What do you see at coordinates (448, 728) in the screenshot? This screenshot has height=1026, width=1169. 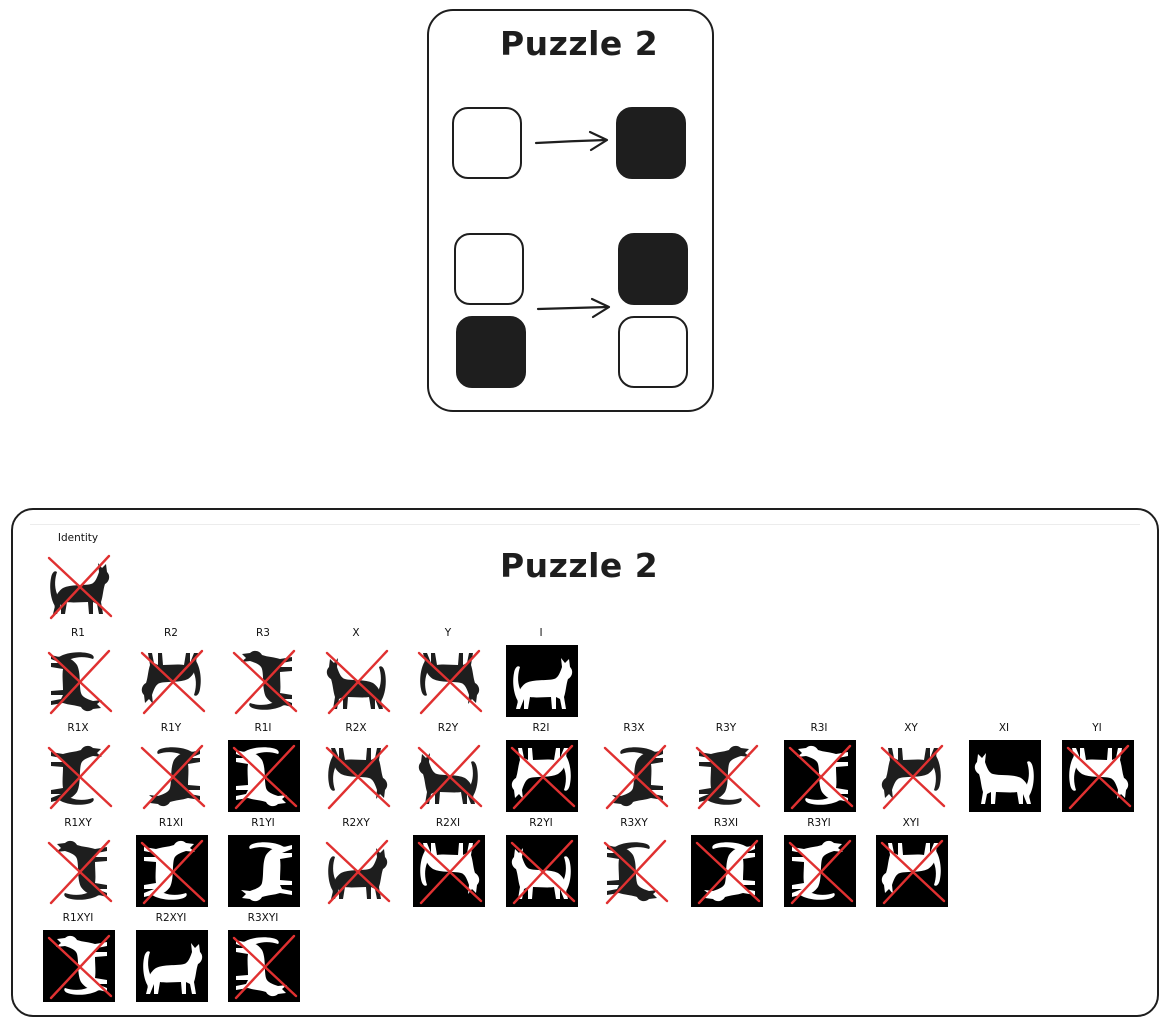 I see `transform-label: R2Y` at bounding box center [448, 728].